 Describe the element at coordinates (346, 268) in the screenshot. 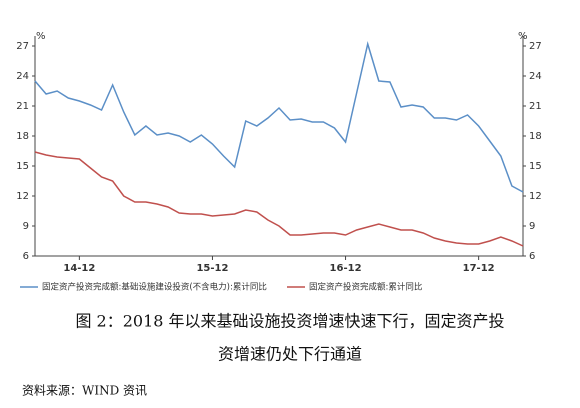

I see `x-tick-label: 16-12` at that location.